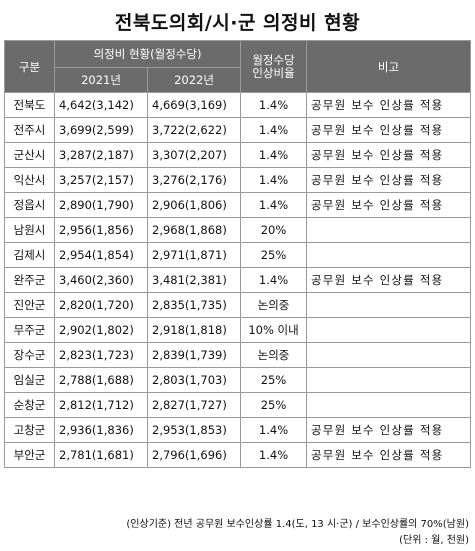  Describe the element at coordinates (194, 230) in the screenshot. I see `value-2022-cell: 2,968(1,868)` at that location.